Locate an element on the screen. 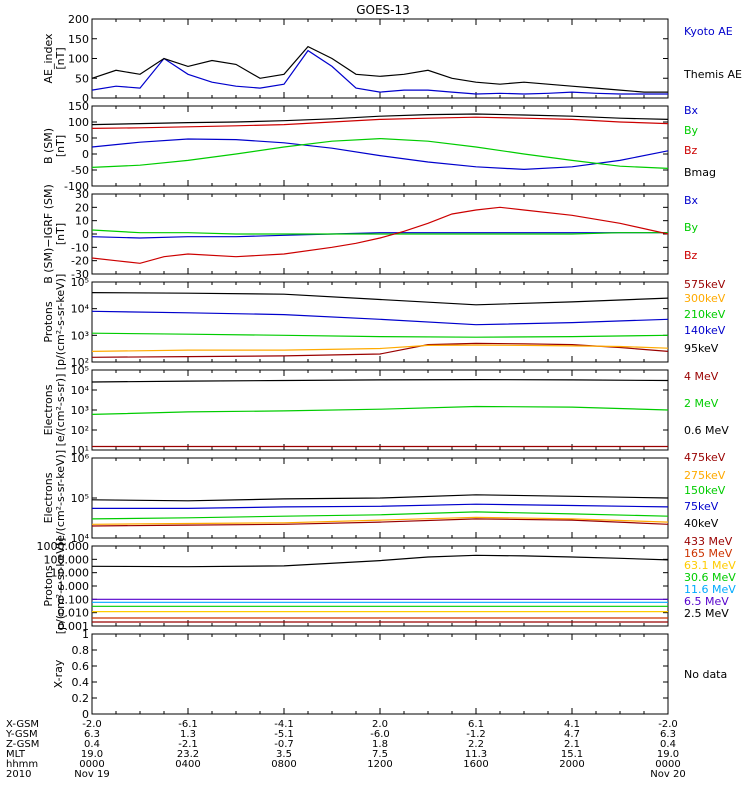  time-row-value: 7.5 is located at coordinates (380, 754).